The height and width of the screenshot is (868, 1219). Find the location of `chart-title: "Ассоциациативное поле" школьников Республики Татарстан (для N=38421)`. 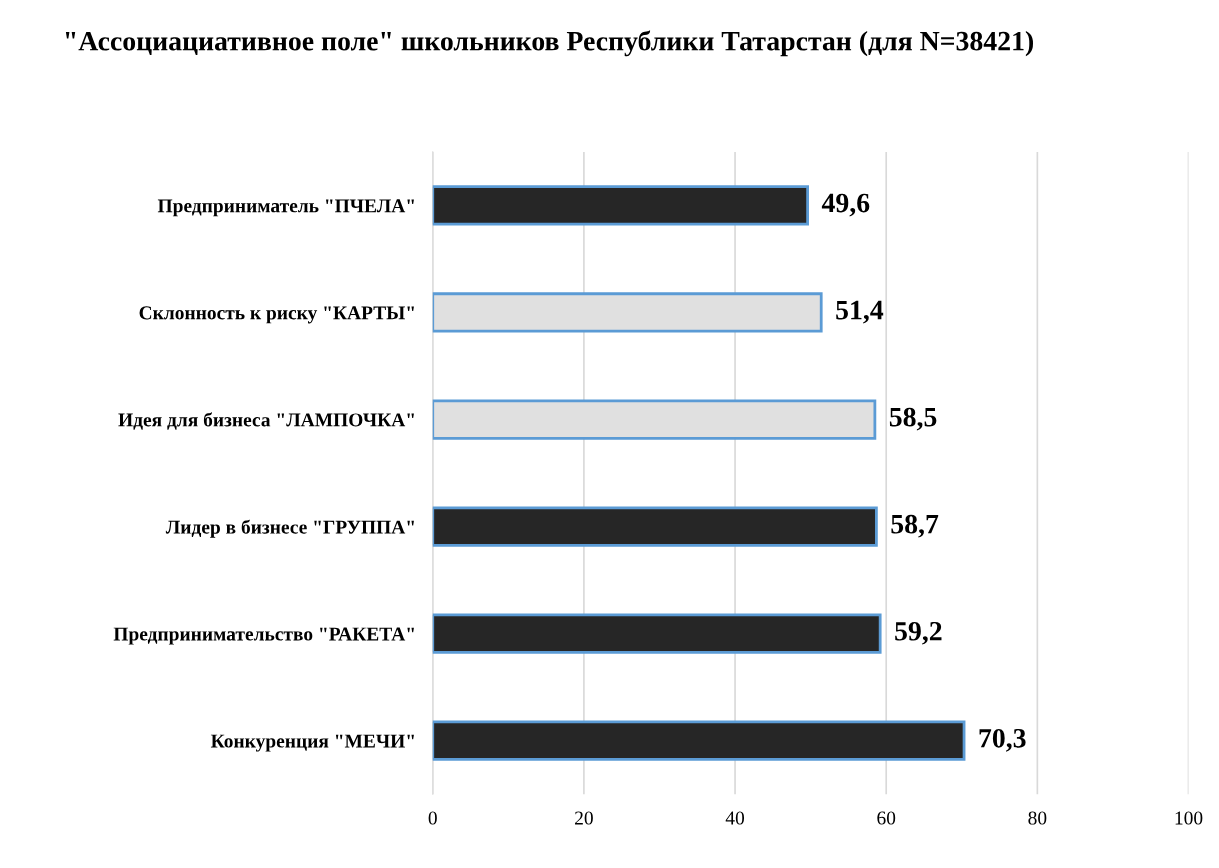

chart-title: "Ассоциациативное поле" школьников Республики Татарстан (для N=38421) is located at coordinates (549, 43).